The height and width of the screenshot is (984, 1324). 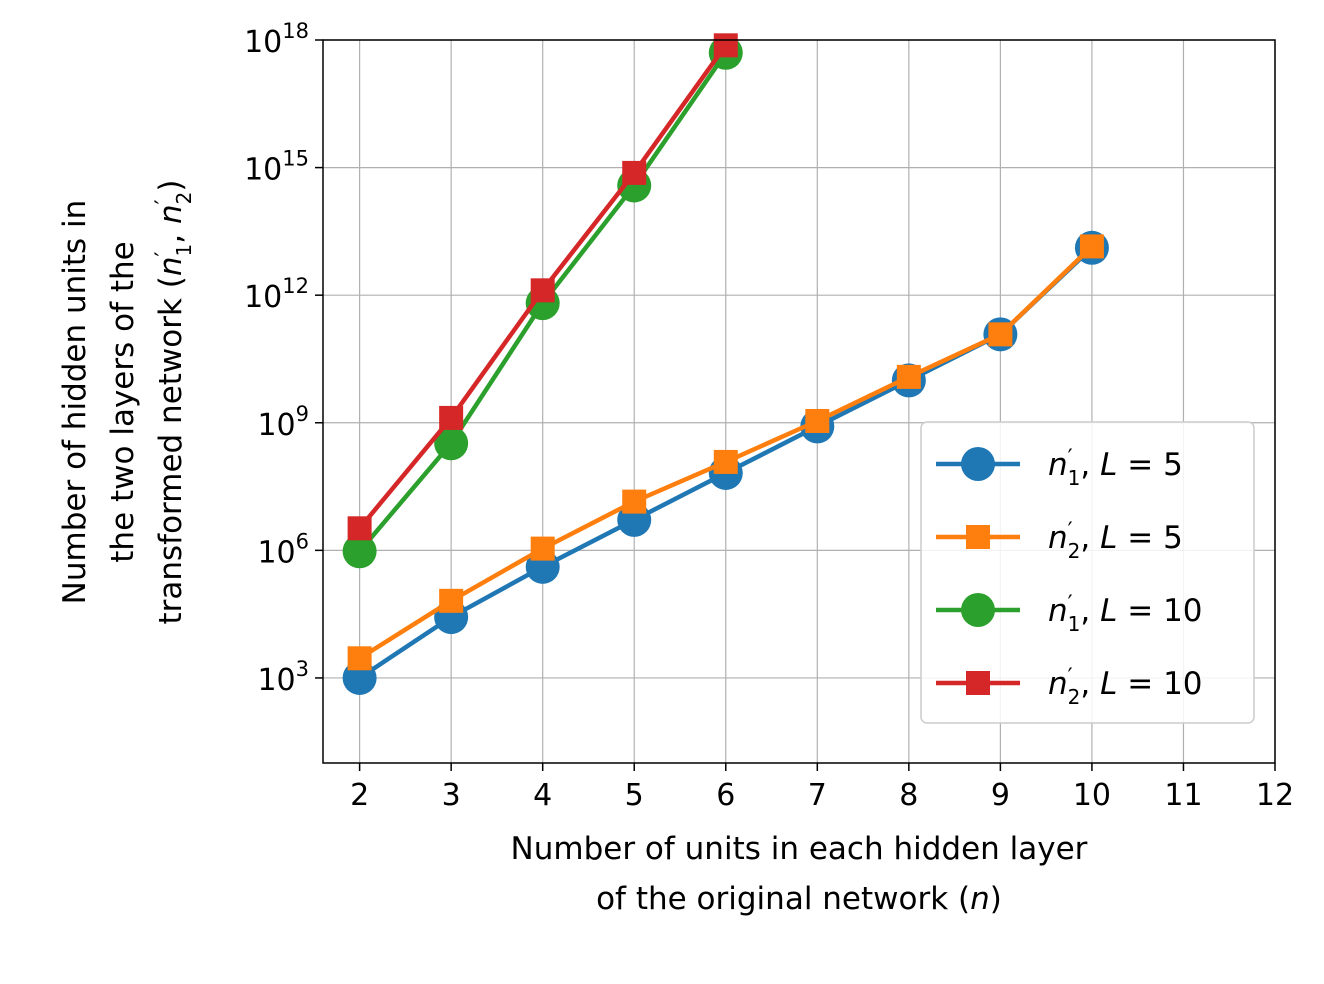 What do you see at coordinates (359, 795) in the screenshot?
I see `x-tick-label: 2` at bounding box center [359, 795].